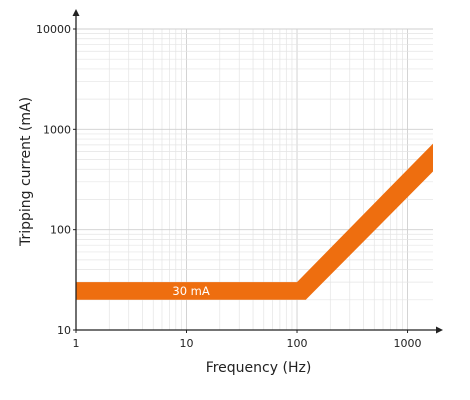 The width and height of the screenshot is (470, 400). I want to click on x-tick-label: 100, so click(297, 343).